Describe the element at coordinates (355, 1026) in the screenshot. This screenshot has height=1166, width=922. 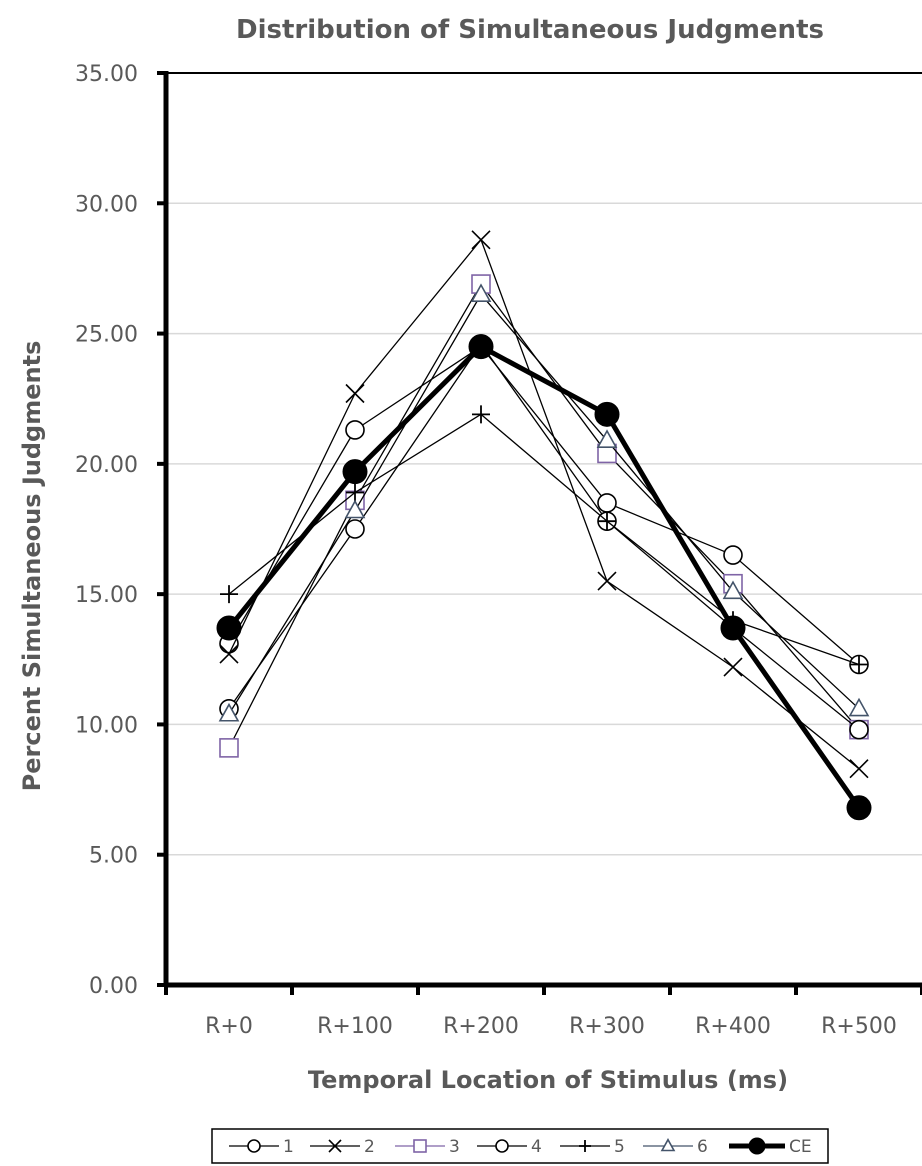
I see `x-tick-label: R+100` at that location.